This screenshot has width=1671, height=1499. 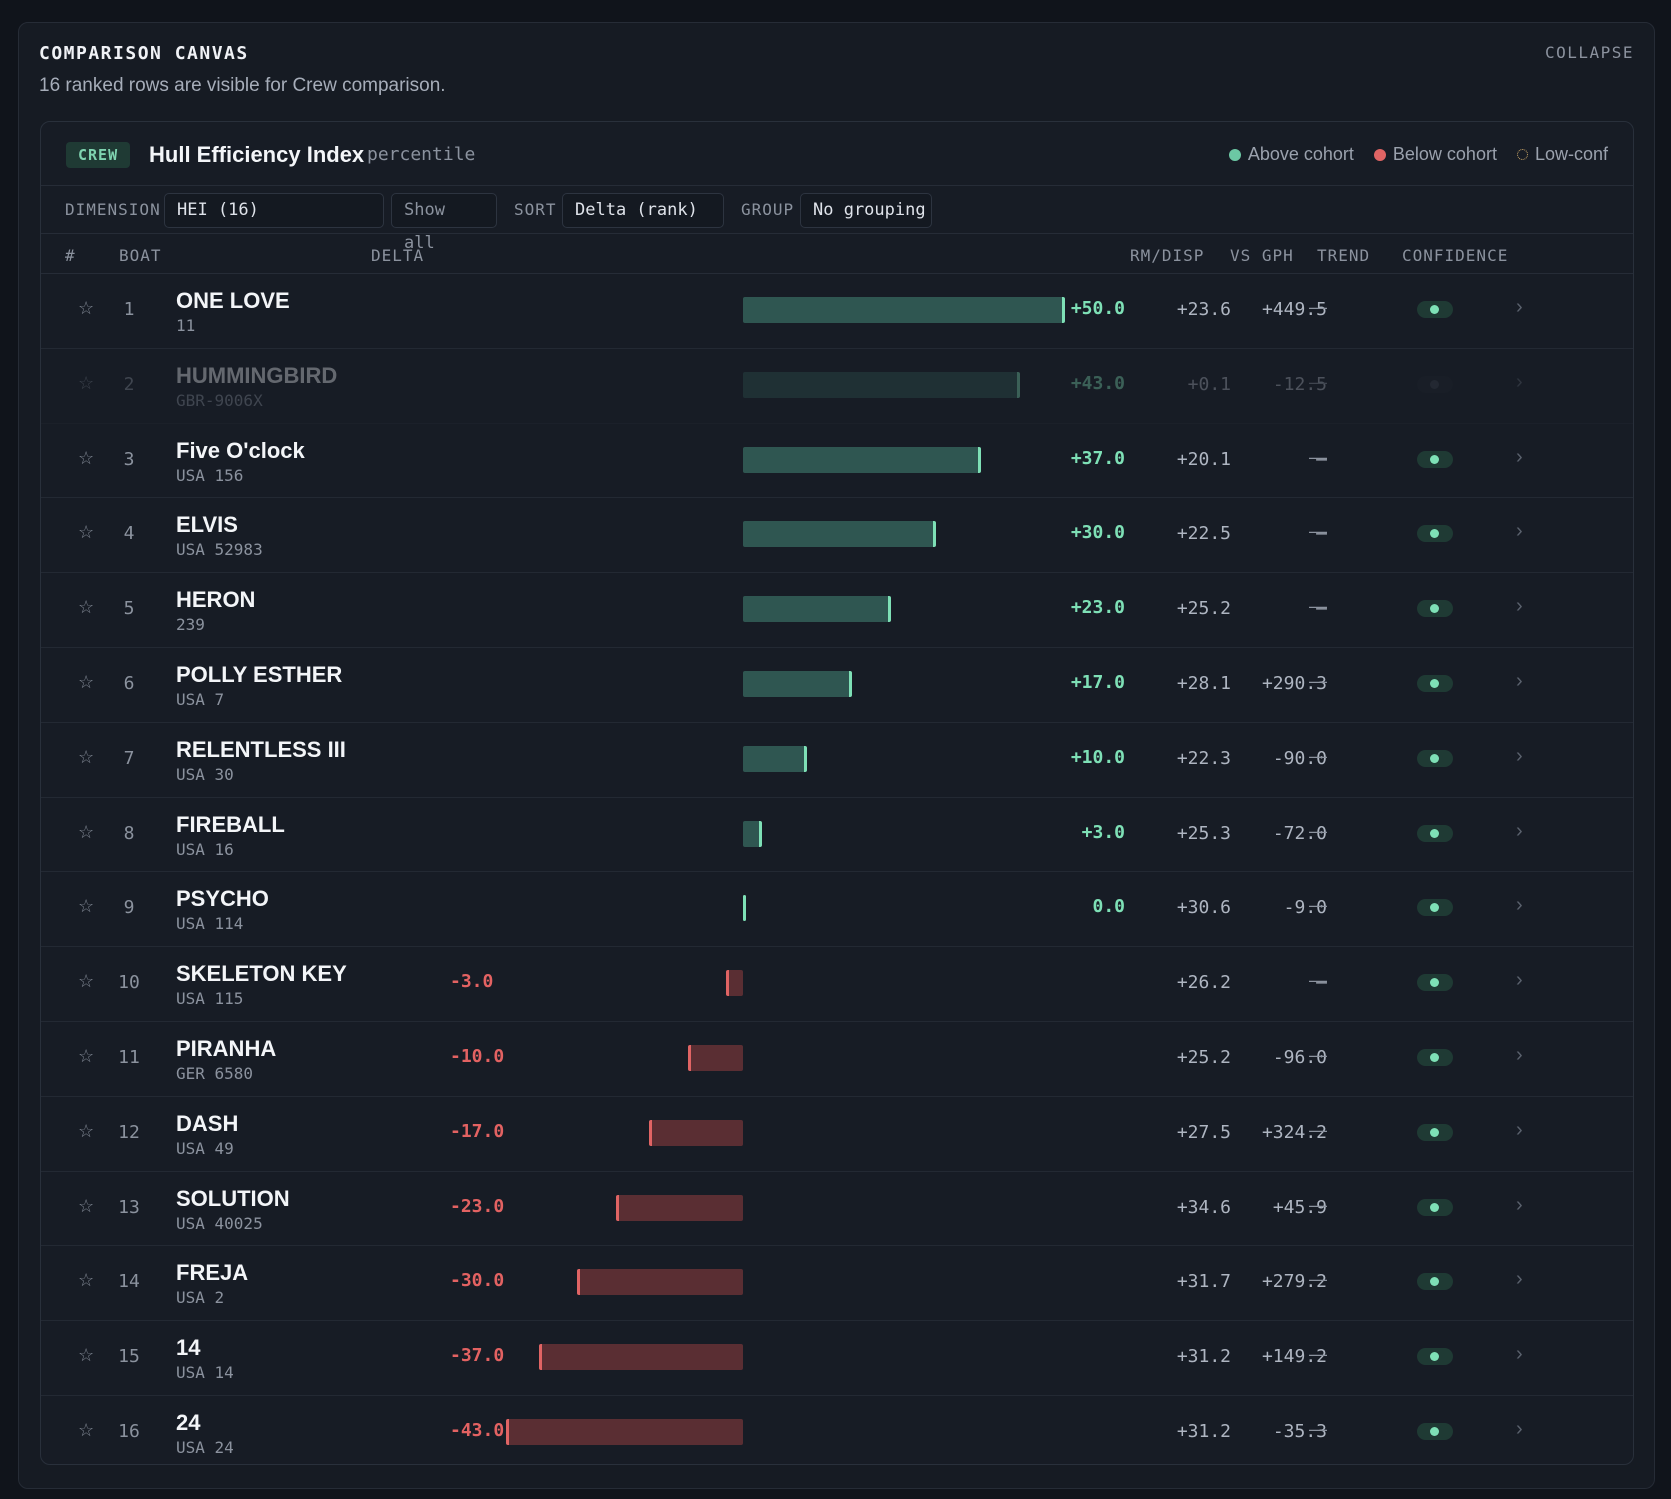 What do you see at coordinates (129, 1282) in the screenshot?
I see `row-rank: 14` at bounding box center [129, 1282].